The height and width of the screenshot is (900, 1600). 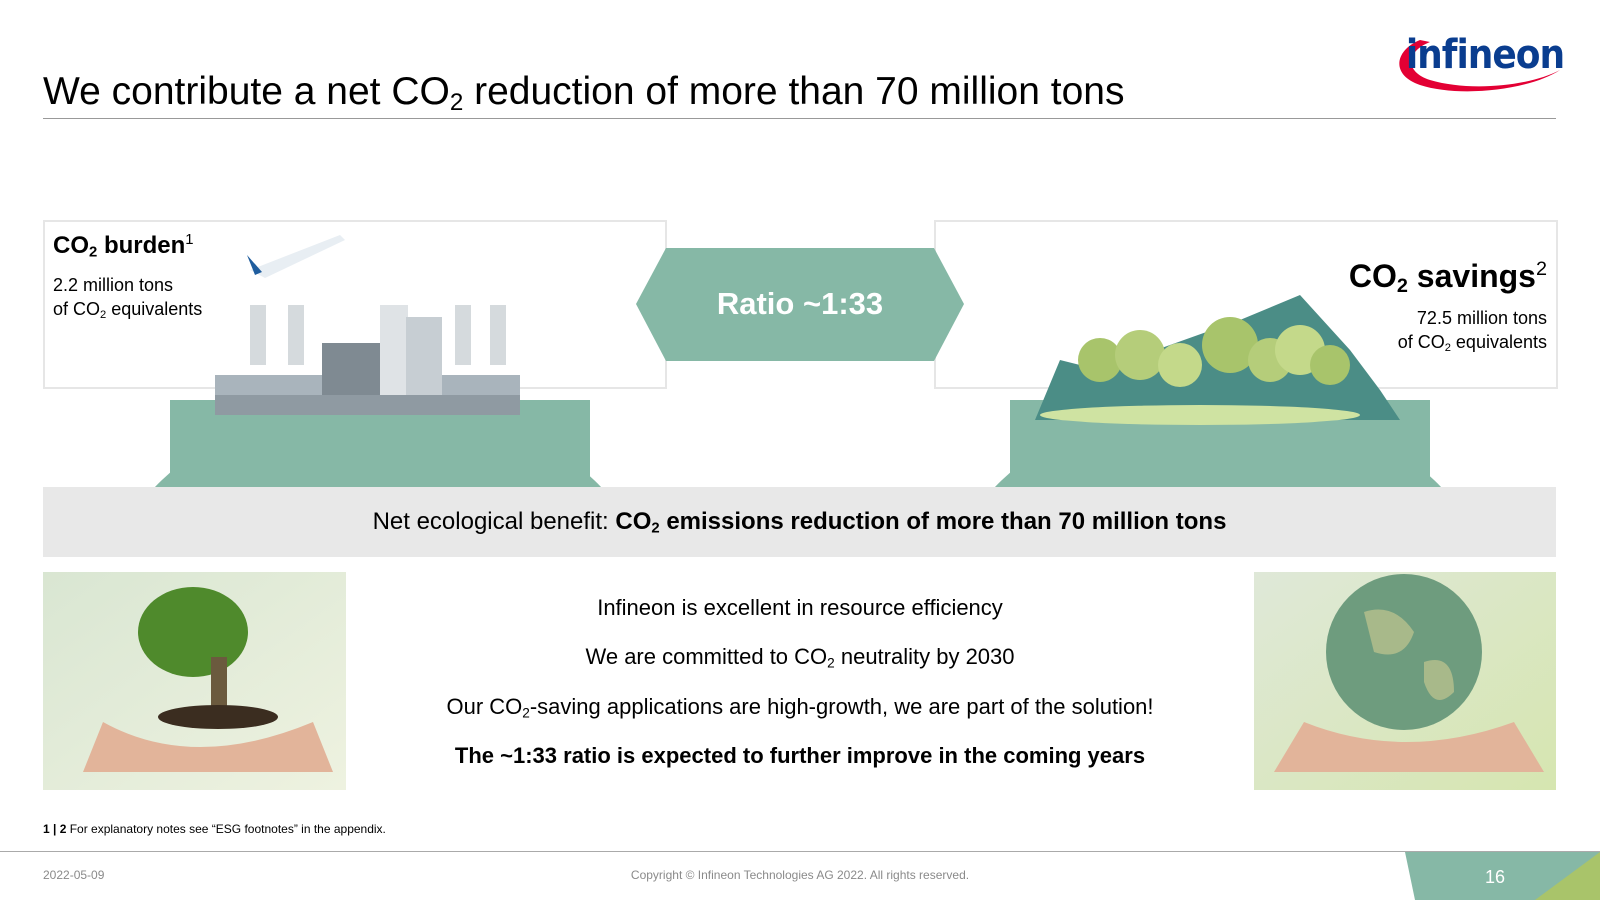 What do you see at coordinates (800, 851) in the screenshot?
I see `footer-rule` at bounding box center [800, 851].